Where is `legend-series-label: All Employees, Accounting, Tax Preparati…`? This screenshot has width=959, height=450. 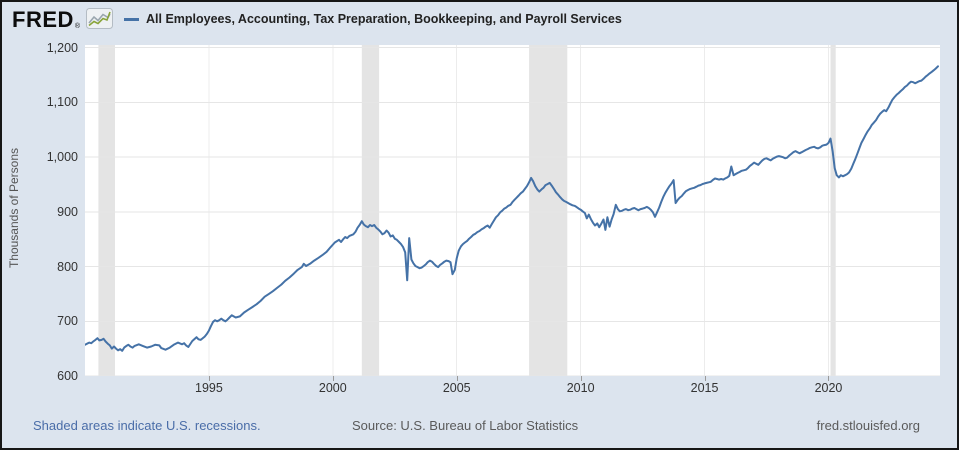
legend-series-label: All Employees, Accounting, Tax Preparati… is located at coordinates (384, 19).